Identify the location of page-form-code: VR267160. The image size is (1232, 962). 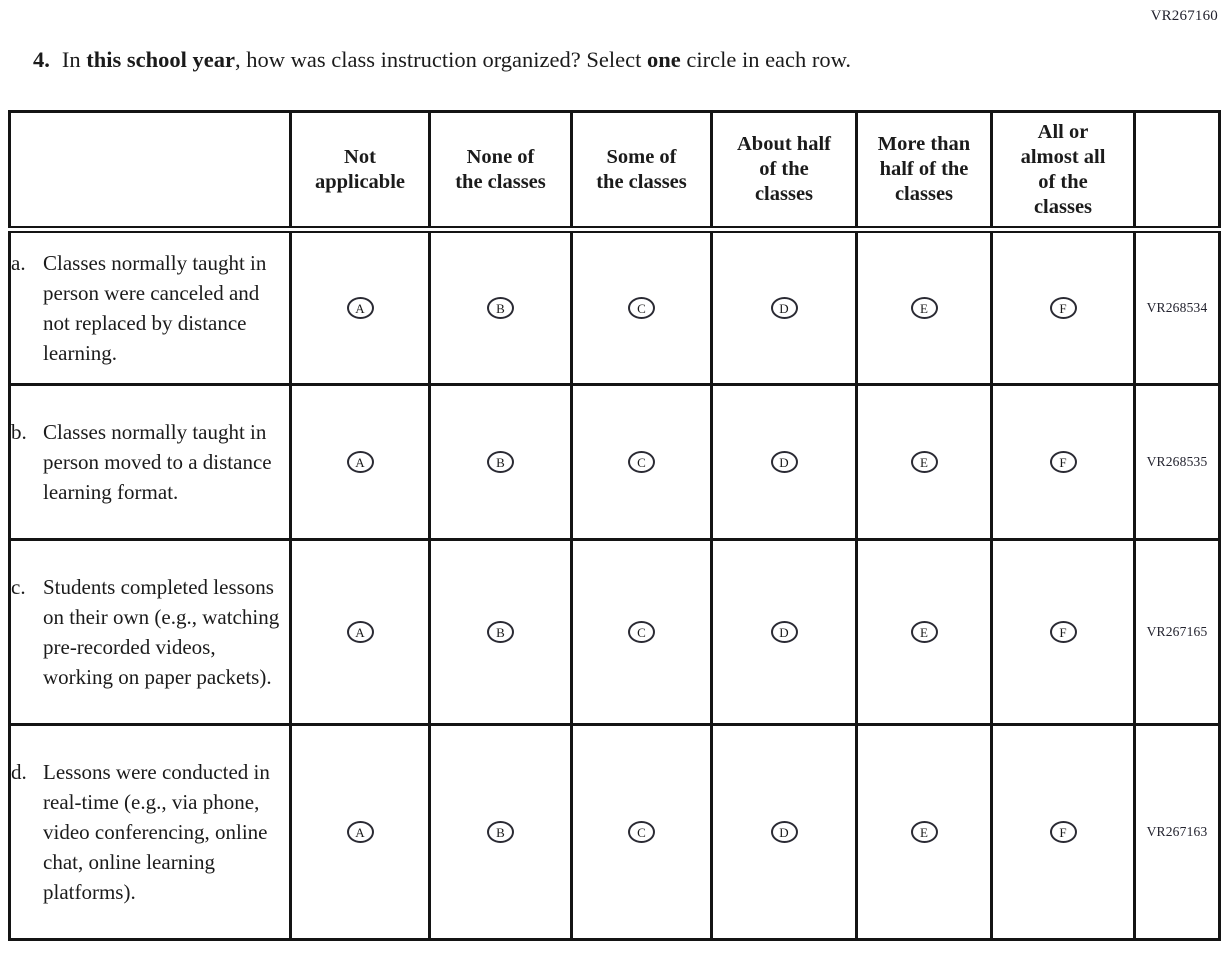
(1184, 16).